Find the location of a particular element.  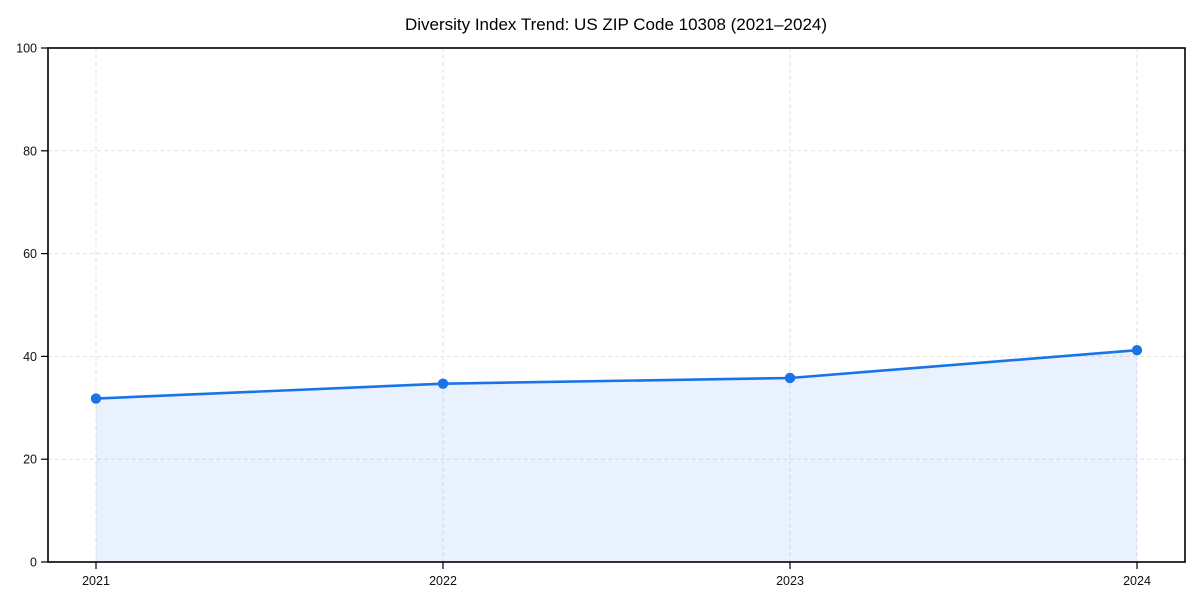

data-point-layer is located at coordinates (616, 374).